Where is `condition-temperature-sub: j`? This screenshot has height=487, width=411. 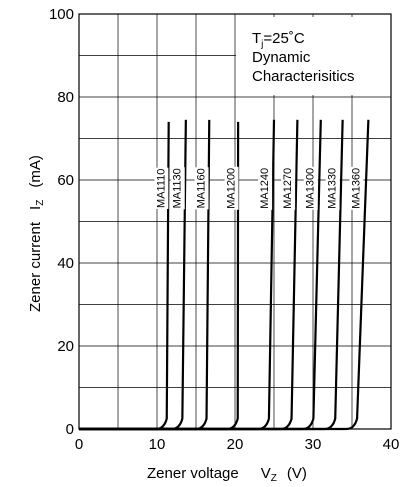
condition-temperature-sub: j is located at coordinates (261, 44).